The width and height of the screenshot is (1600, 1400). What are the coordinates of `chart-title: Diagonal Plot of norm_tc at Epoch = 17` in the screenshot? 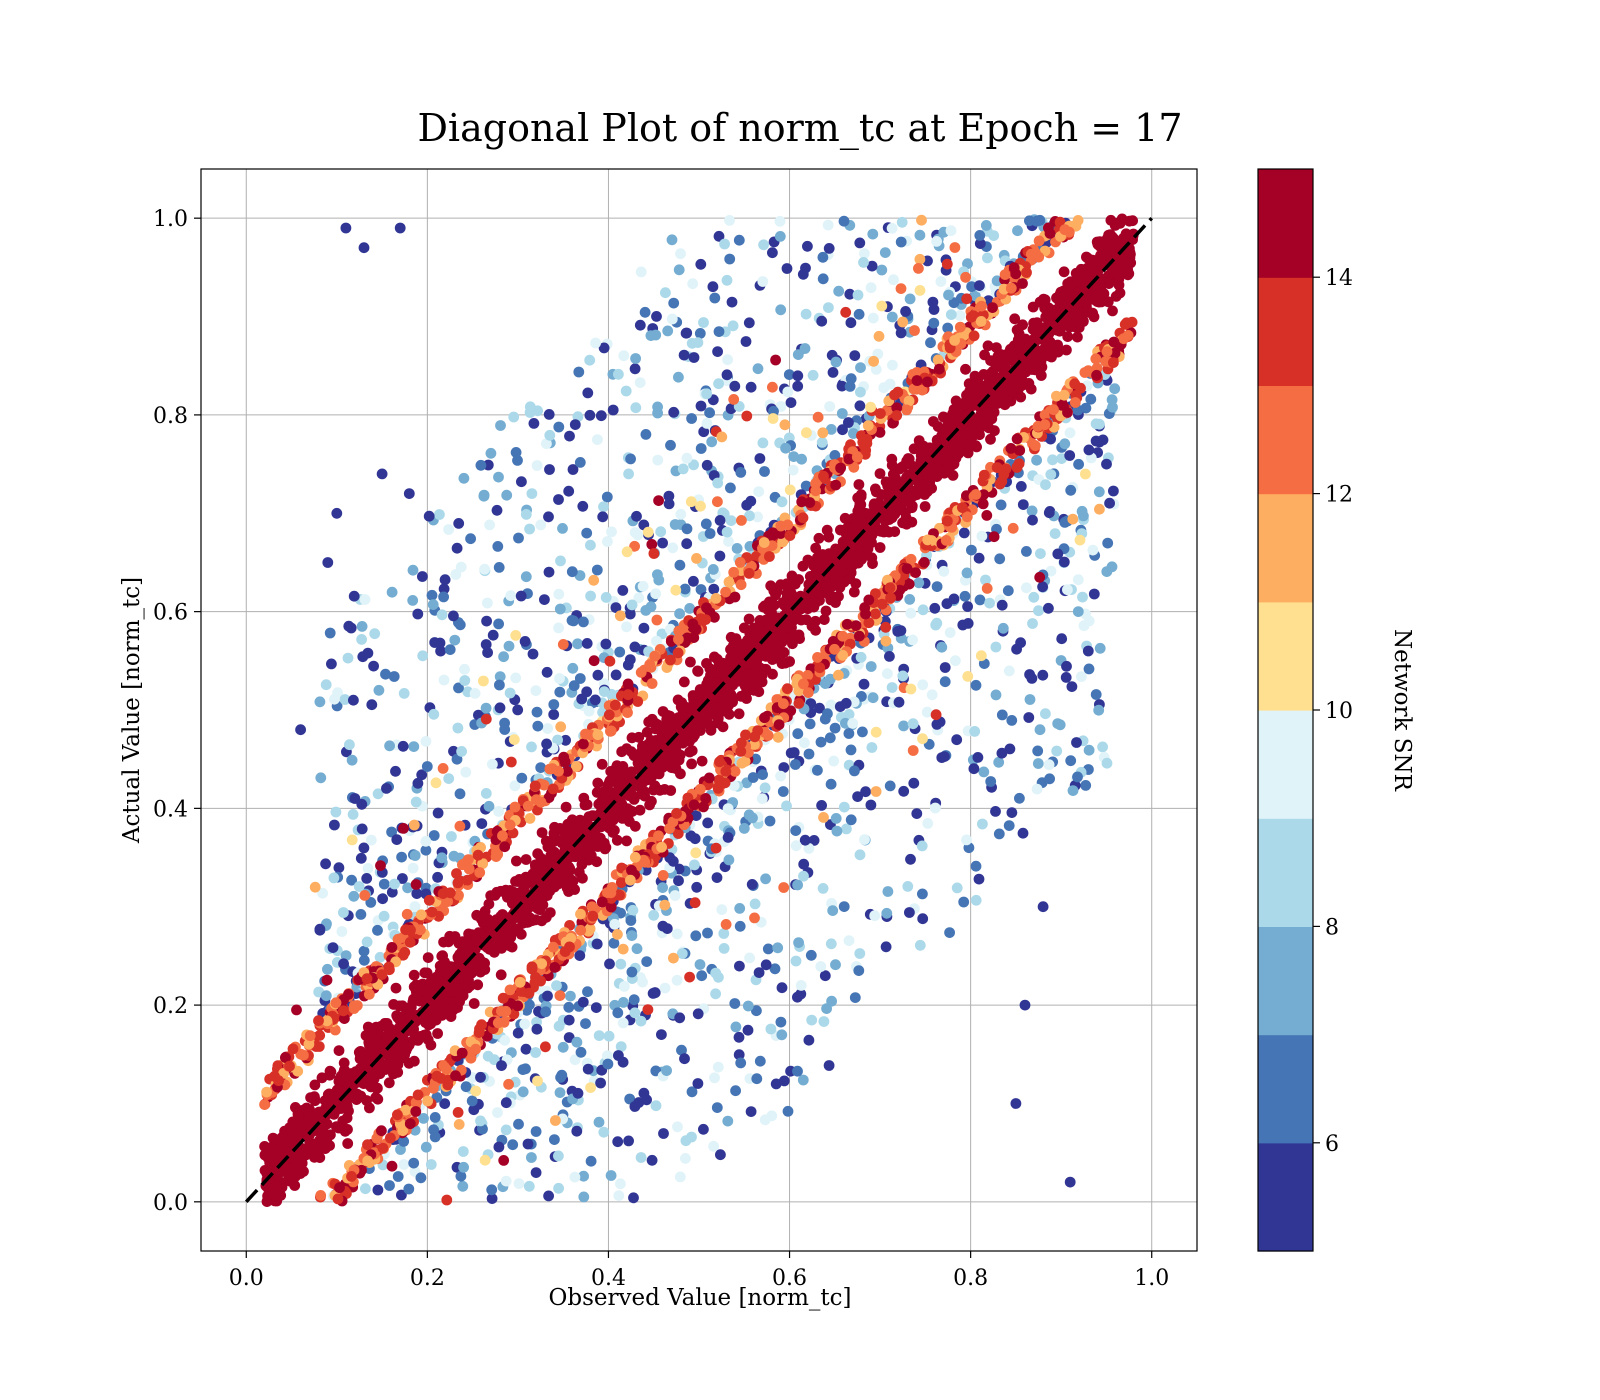 It's located at (799, 128).